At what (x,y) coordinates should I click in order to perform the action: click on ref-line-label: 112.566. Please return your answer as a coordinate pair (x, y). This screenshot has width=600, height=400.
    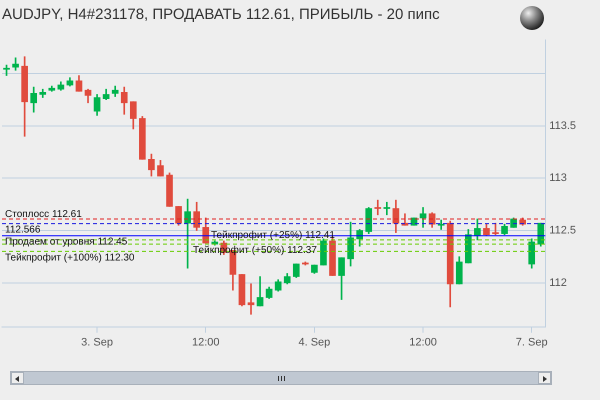
    Looking at the image, I should click on (23, 230).